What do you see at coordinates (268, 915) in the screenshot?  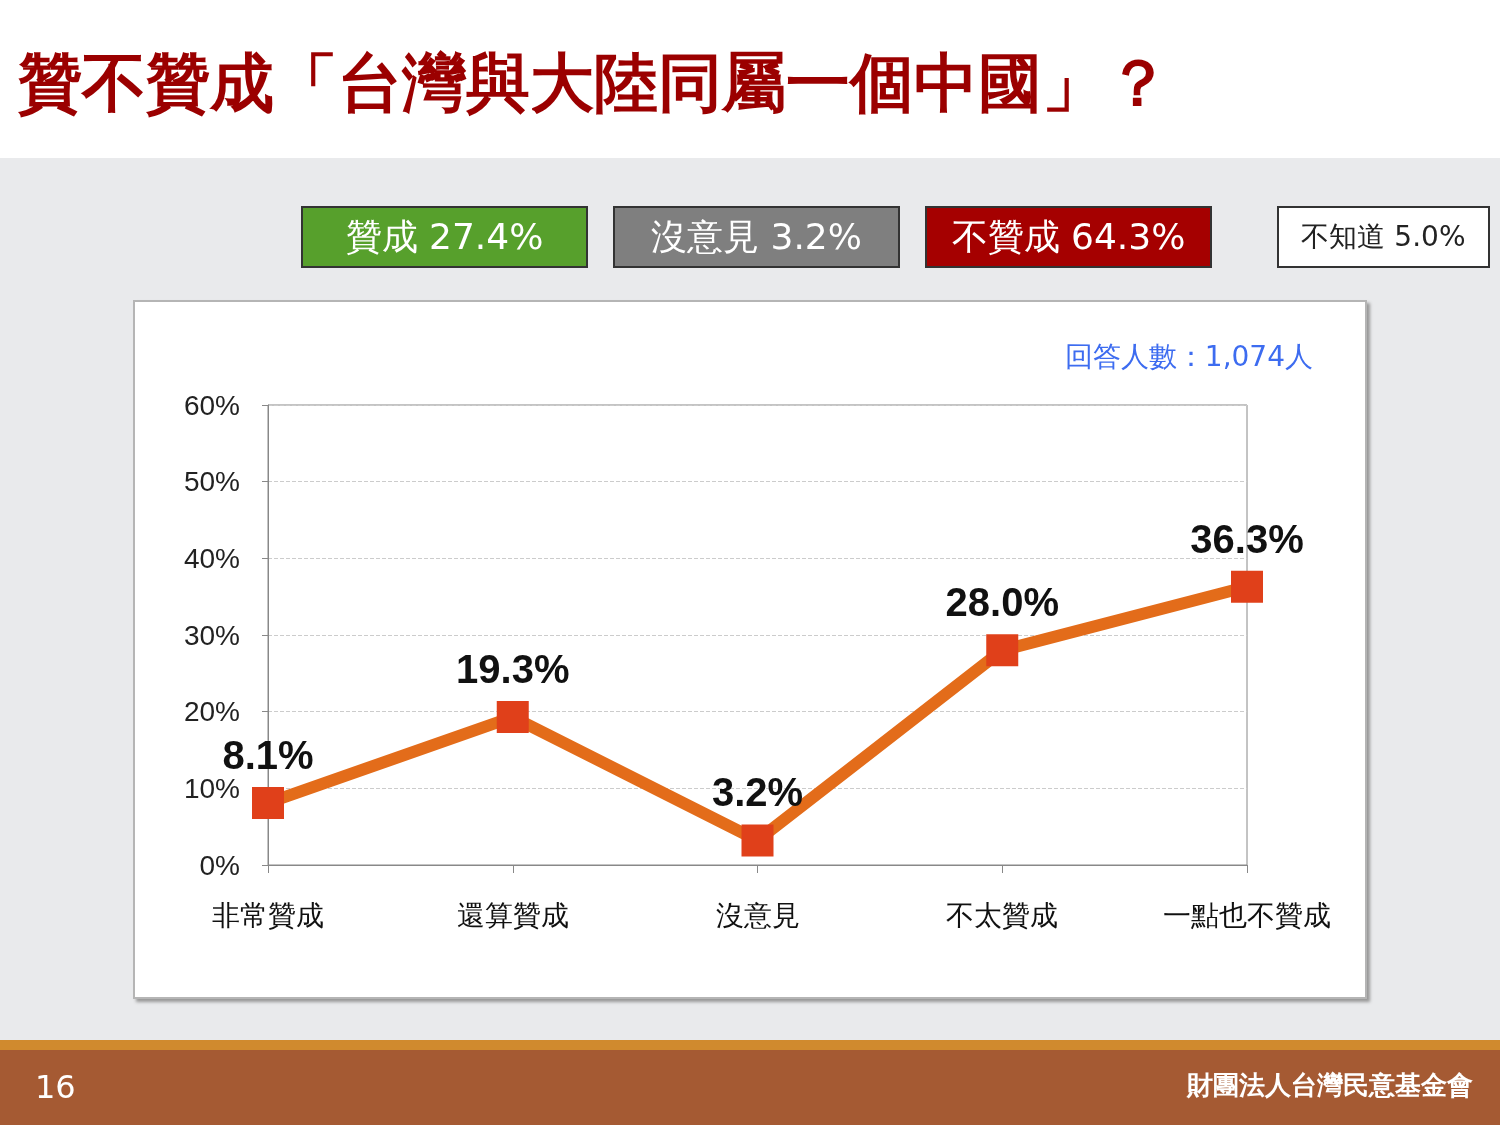 I see `x-tick-label: 非常贊成` at bounding box center [268, 915].